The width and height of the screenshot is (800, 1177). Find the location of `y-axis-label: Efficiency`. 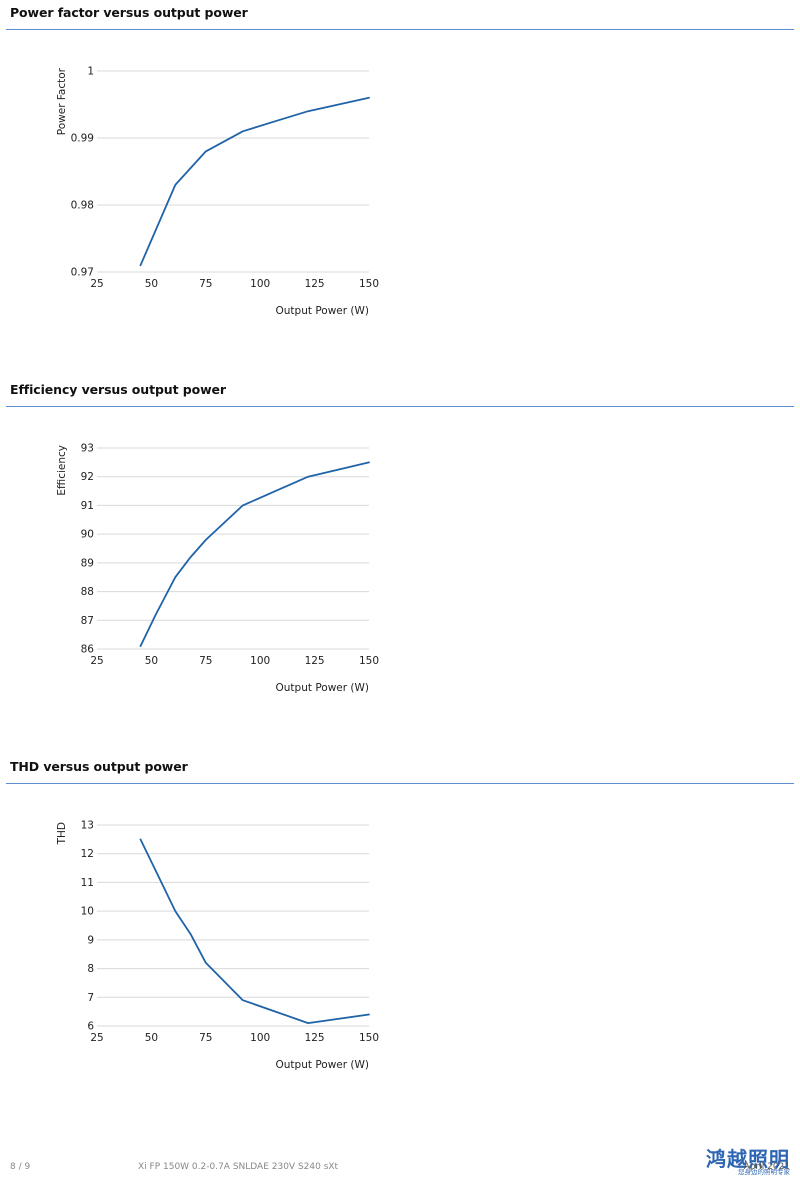

y-axis-label: Efficiency is located at coordinates (62, 470).